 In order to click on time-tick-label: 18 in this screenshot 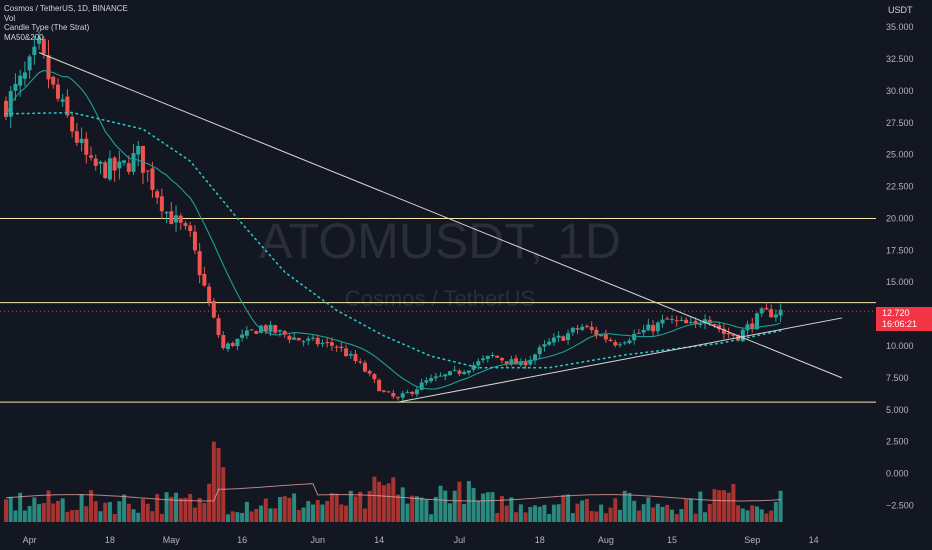, I will do `click(110, 540)`.